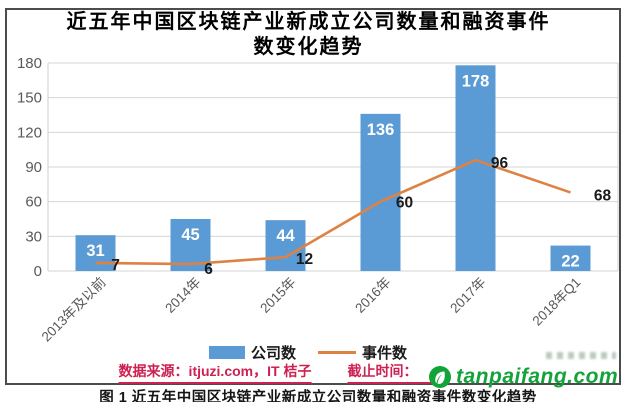 The image size is (627, 402). I want to click on watermark-smudge, so click(581, 355).